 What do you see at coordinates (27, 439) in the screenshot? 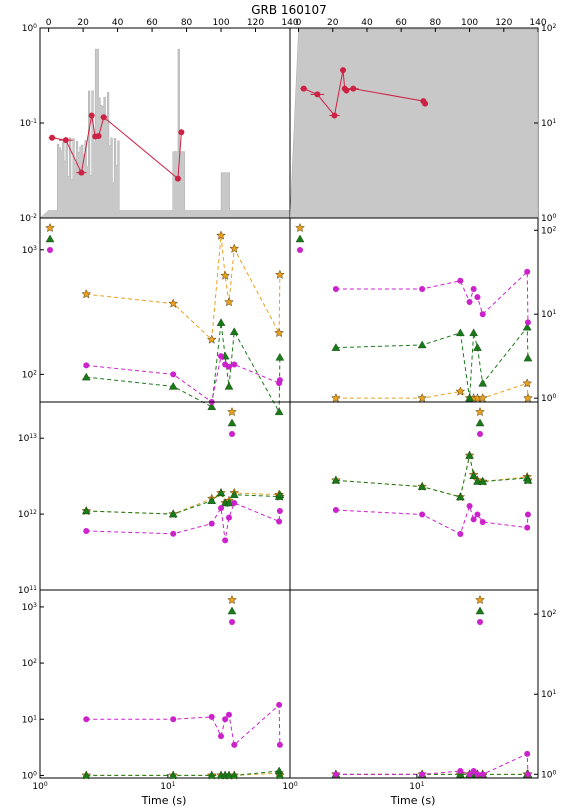
I see `y-tick-label: 10¹³` at bounding box center [27, 439].